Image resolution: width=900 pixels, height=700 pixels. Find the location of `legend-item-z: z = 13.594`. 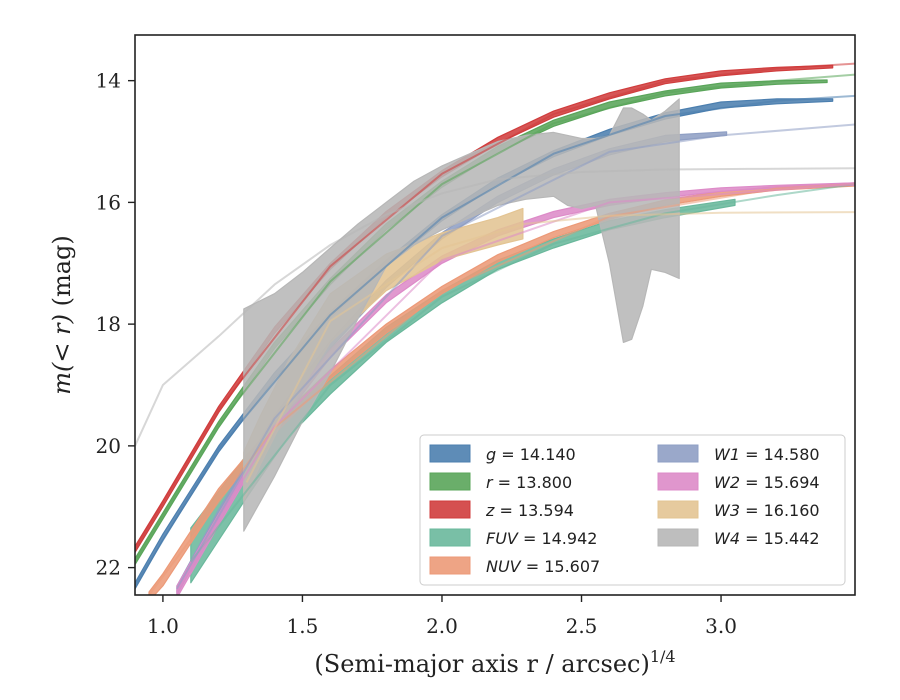

legend-item-z: z = 13.594 is located at coordinates (501, 510).